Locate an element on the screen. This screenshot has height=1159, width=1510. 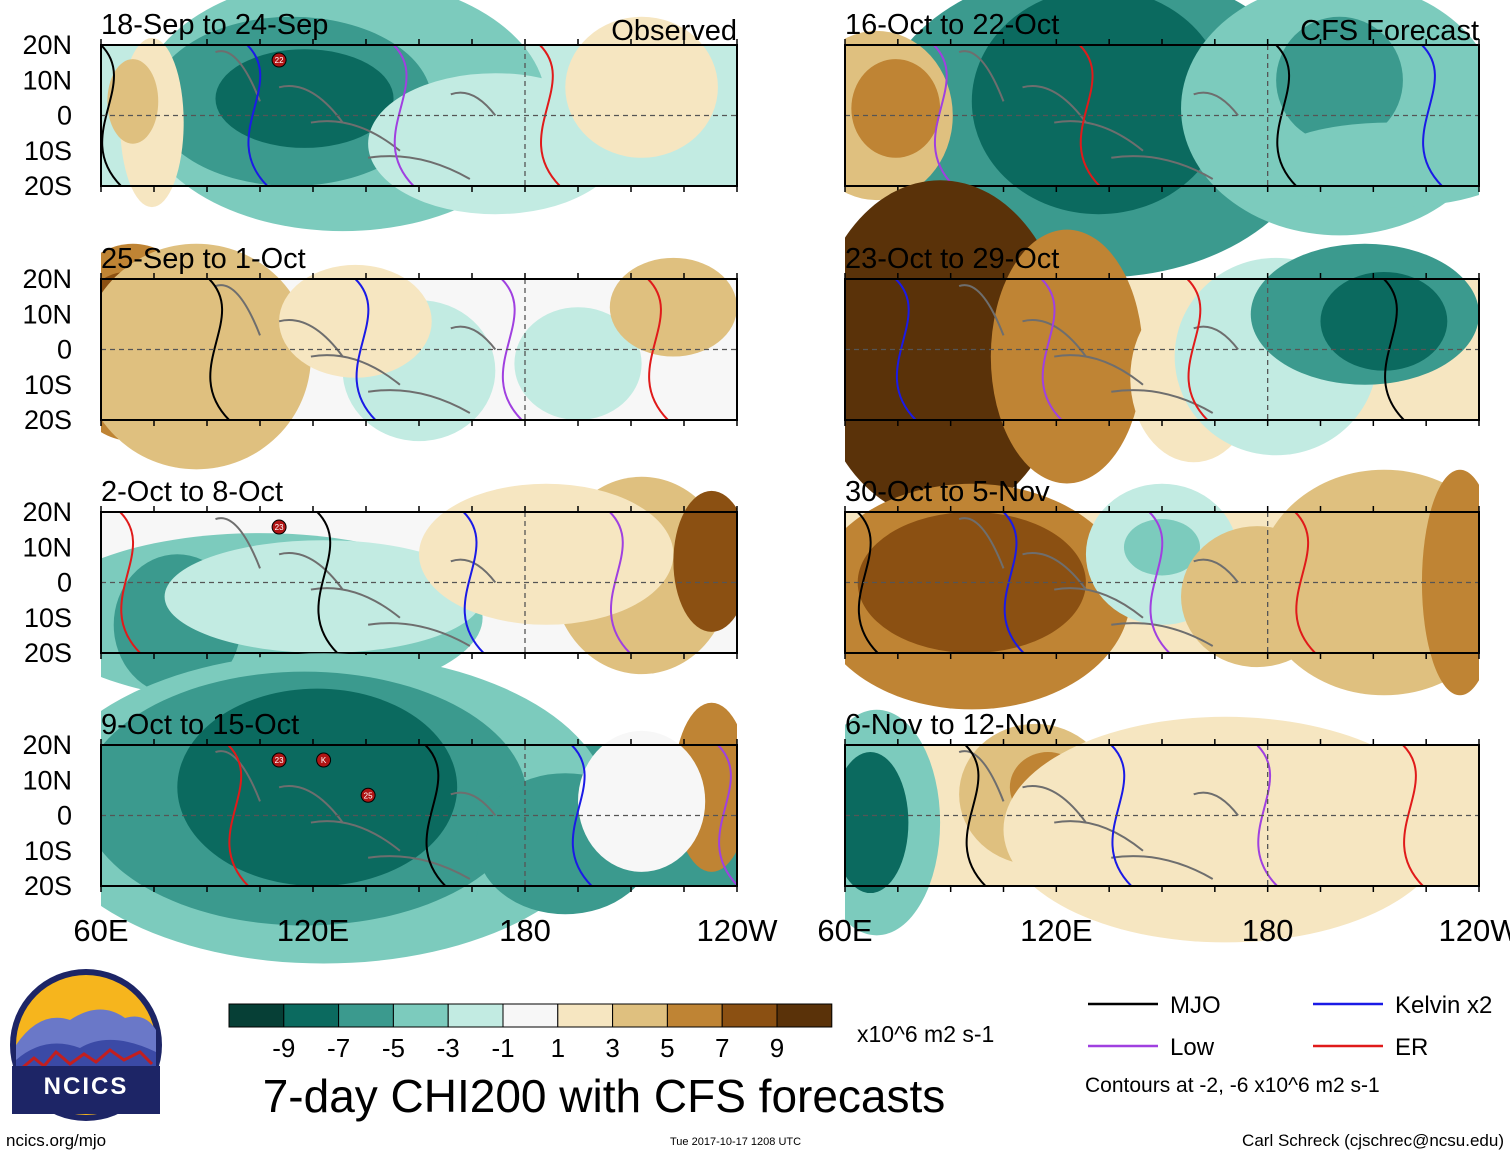
storm-label: K is located at coordinates (324, 760).